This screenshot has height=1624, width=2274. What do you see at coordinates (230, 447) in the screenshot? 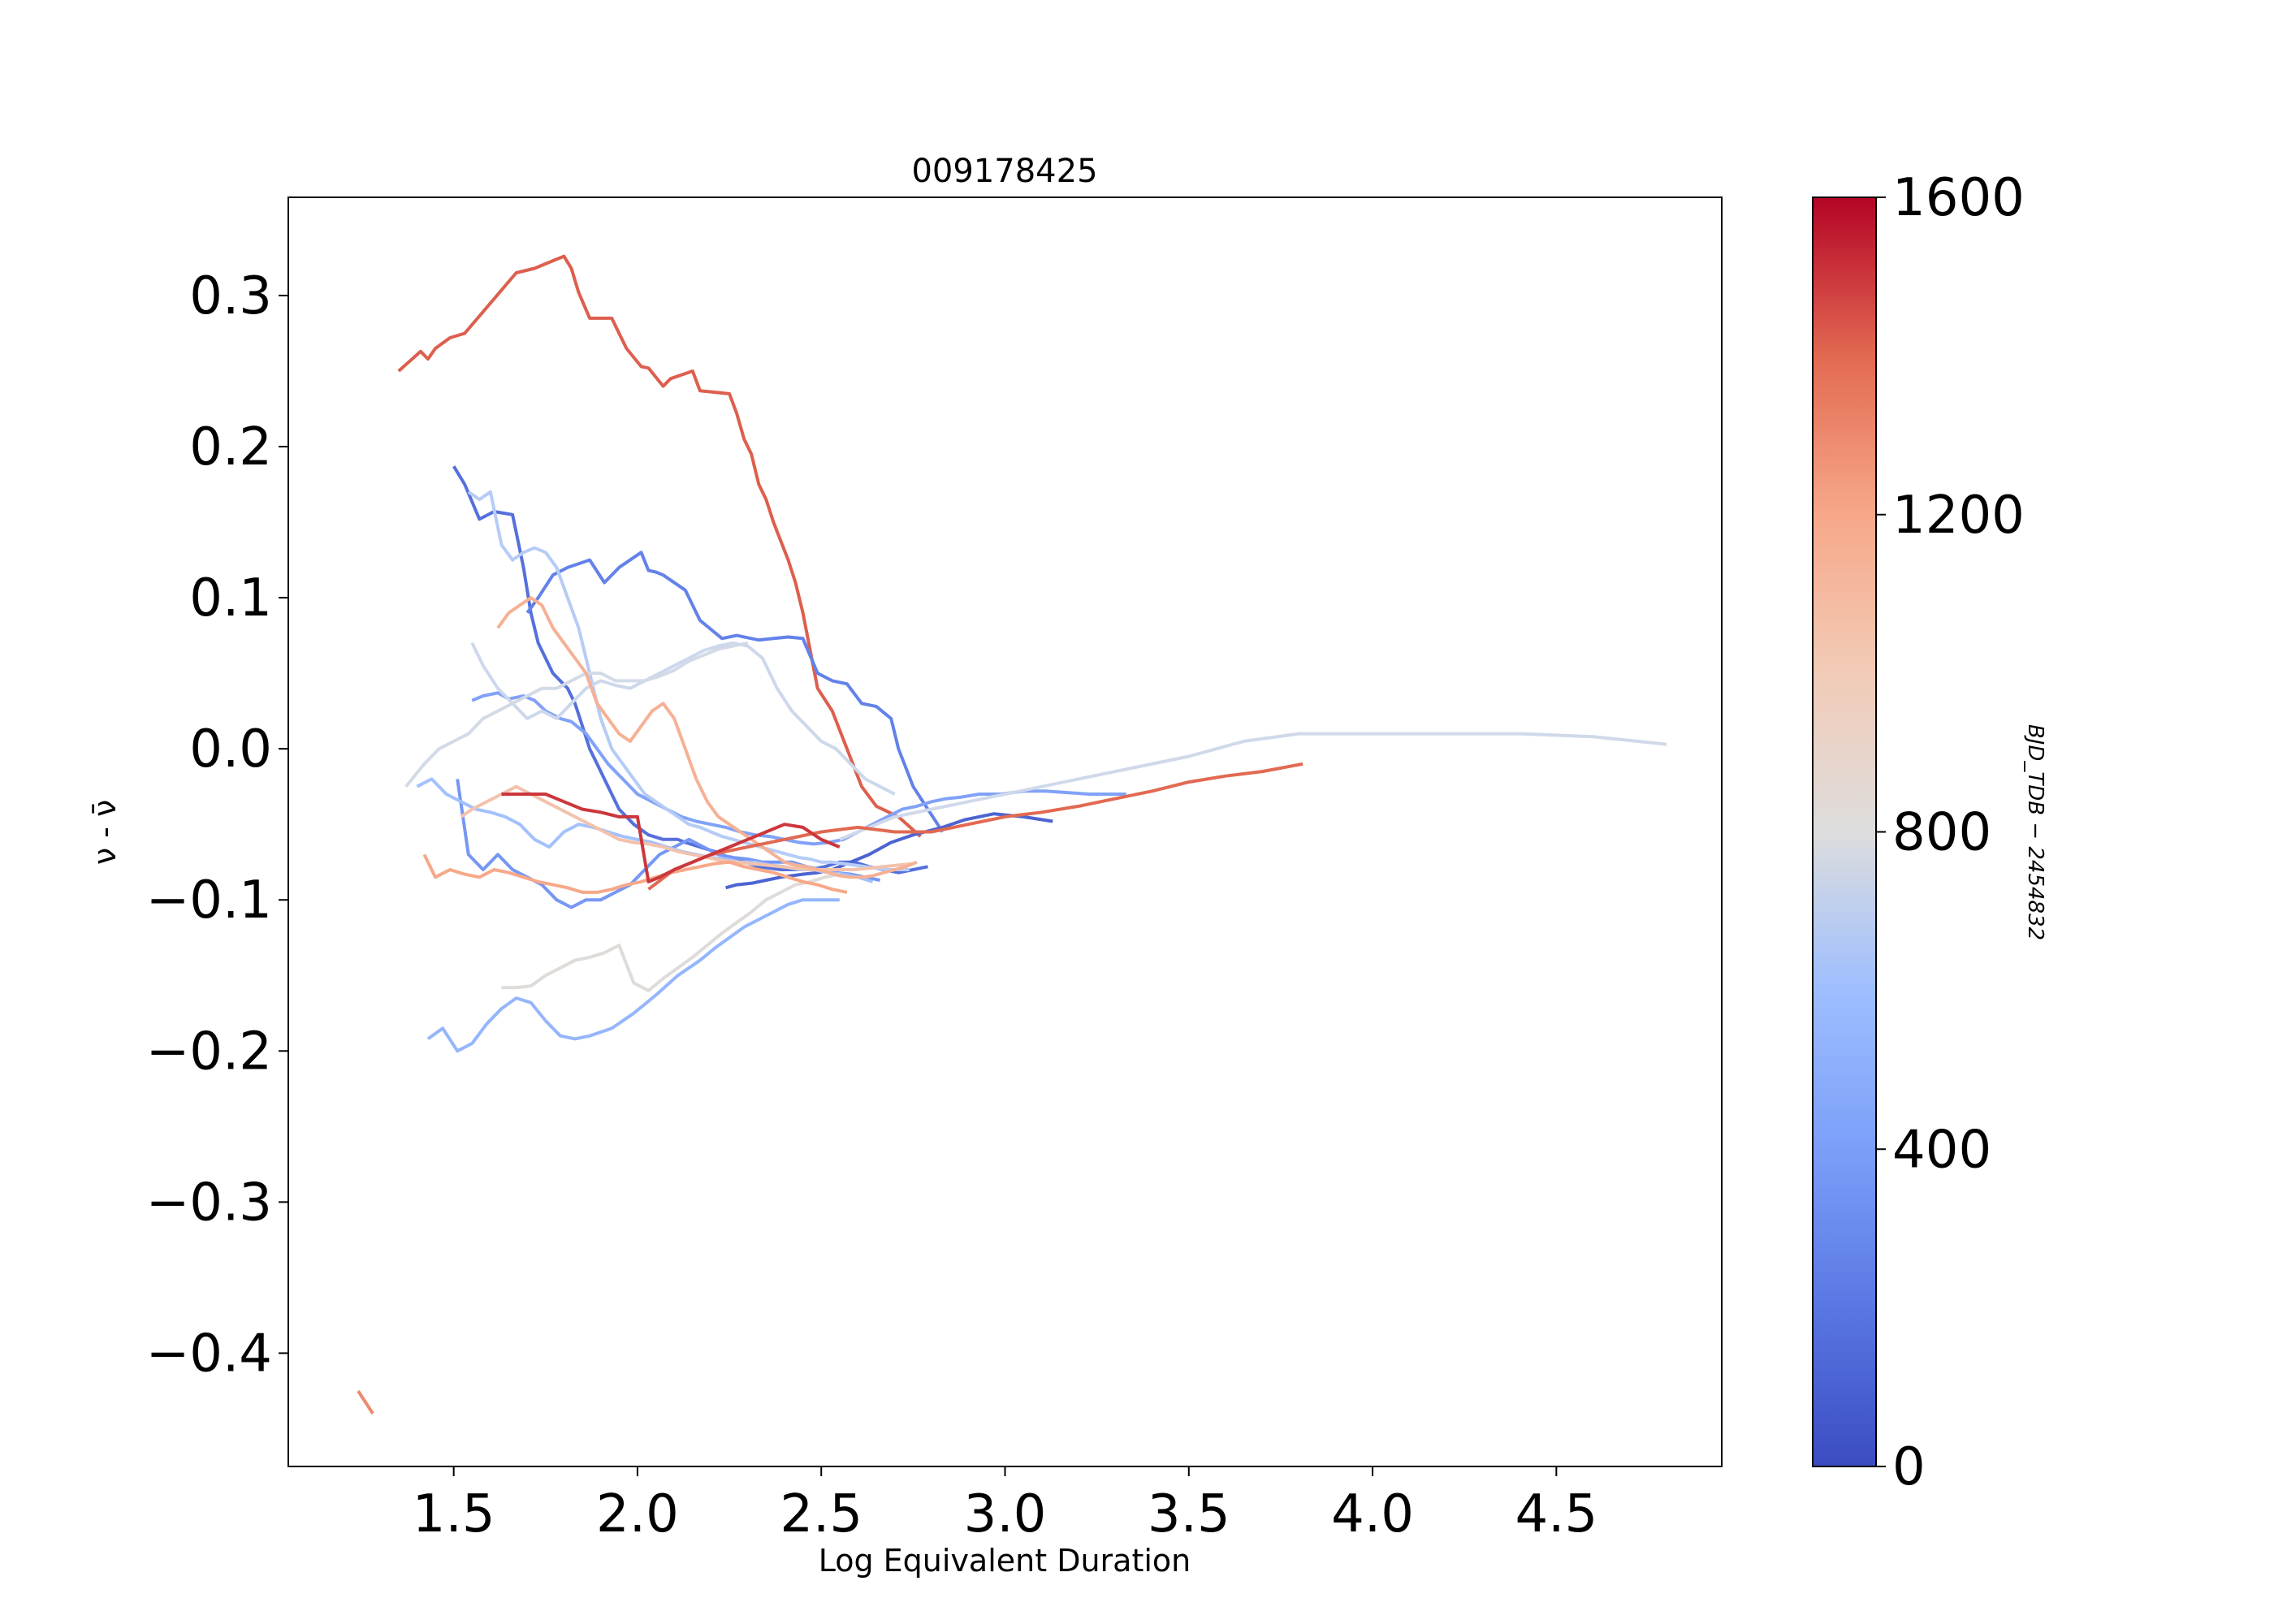
I see `y-tick-label: 0.2` at bounding box center [230, 447].